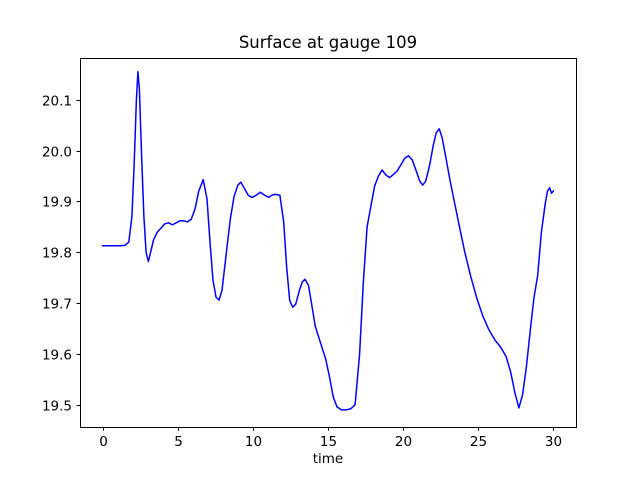 This screenshot has height=480, width=640. Describe the element at coordinates (553, 442) in the screenshot. I see `x-tick-label: 30` at that location.